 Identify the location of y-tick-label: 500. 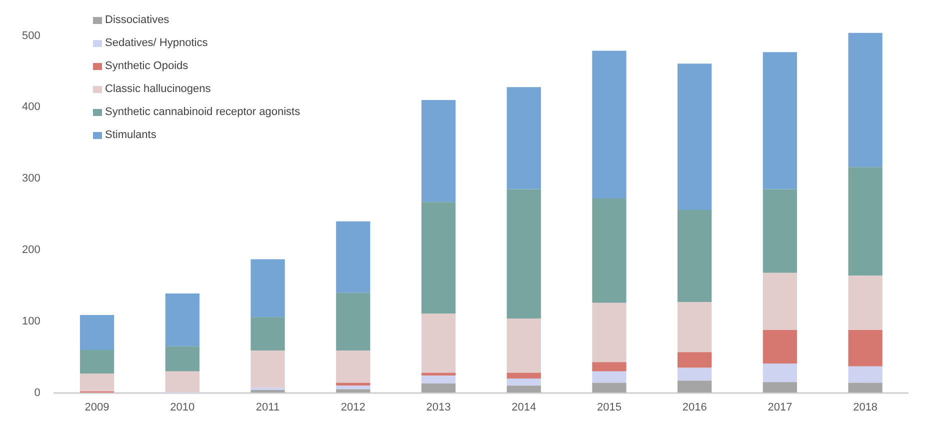
(31, 36).